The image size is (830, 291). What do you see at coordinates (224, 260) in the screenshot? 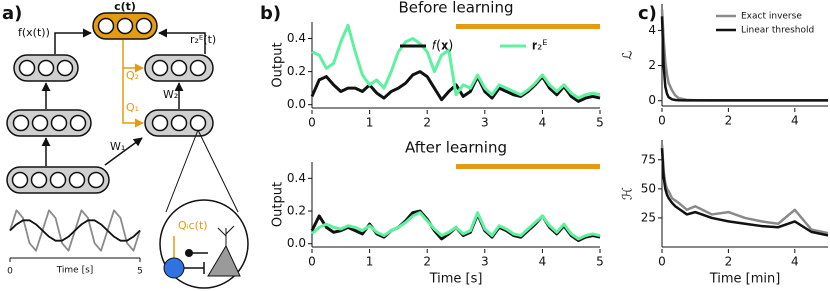
I see `pyramidal-cell` at bounding box center [224, 260].